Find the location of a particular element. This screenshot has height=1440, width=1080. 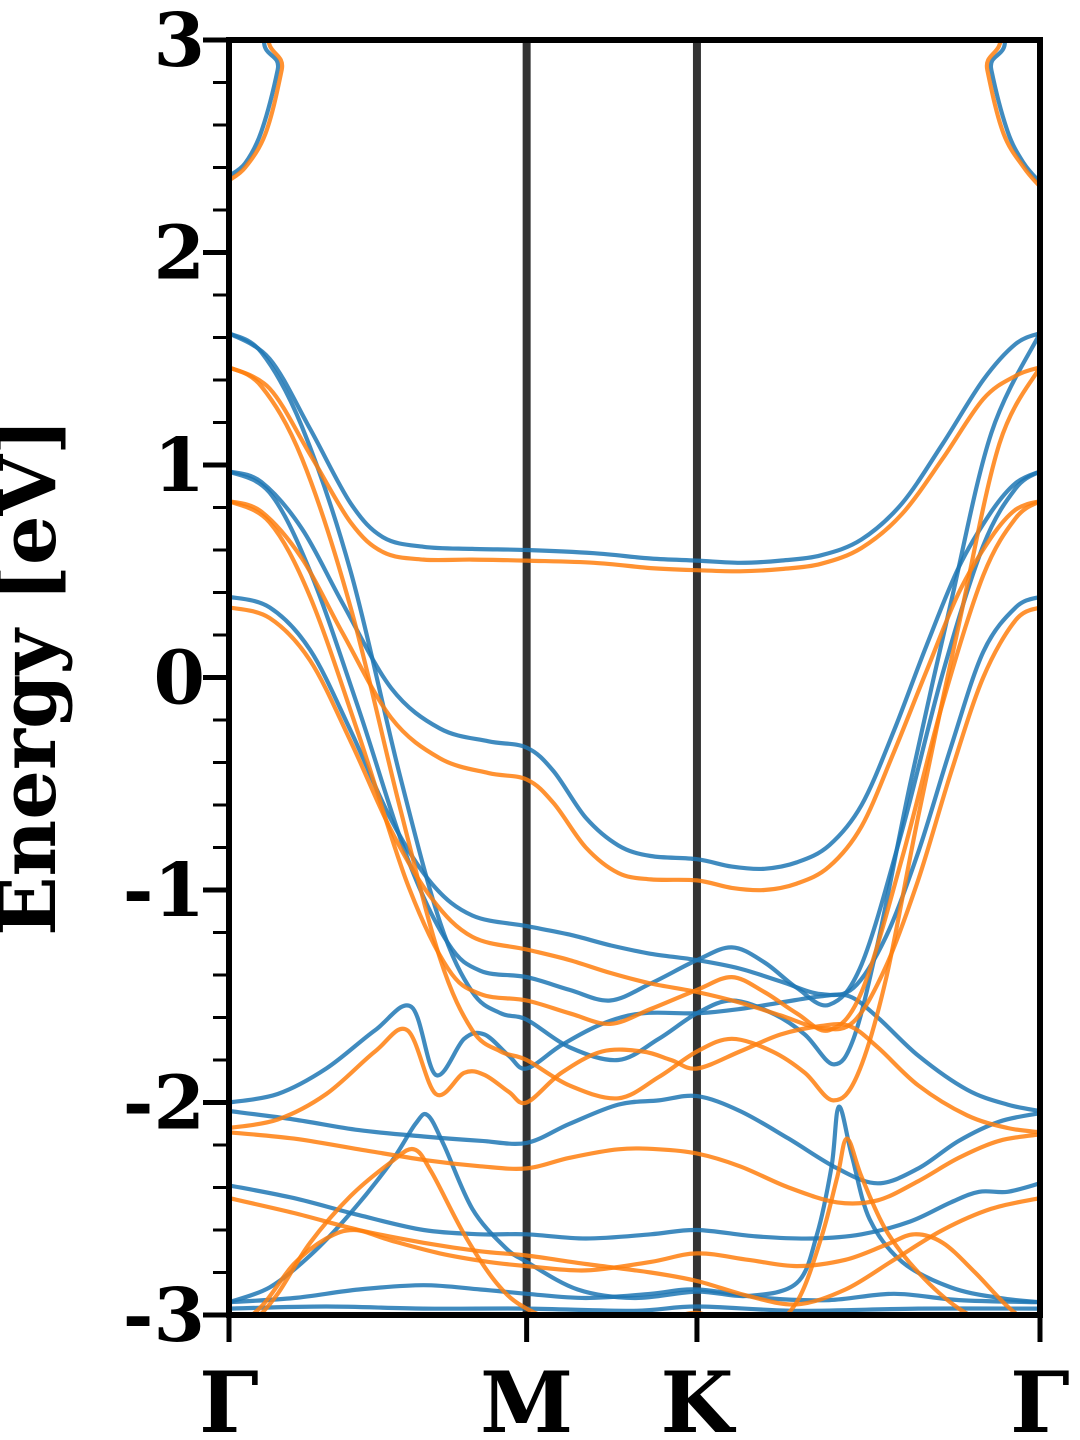

y-tick-label-1: 1 is located at coordinates (180, 466).